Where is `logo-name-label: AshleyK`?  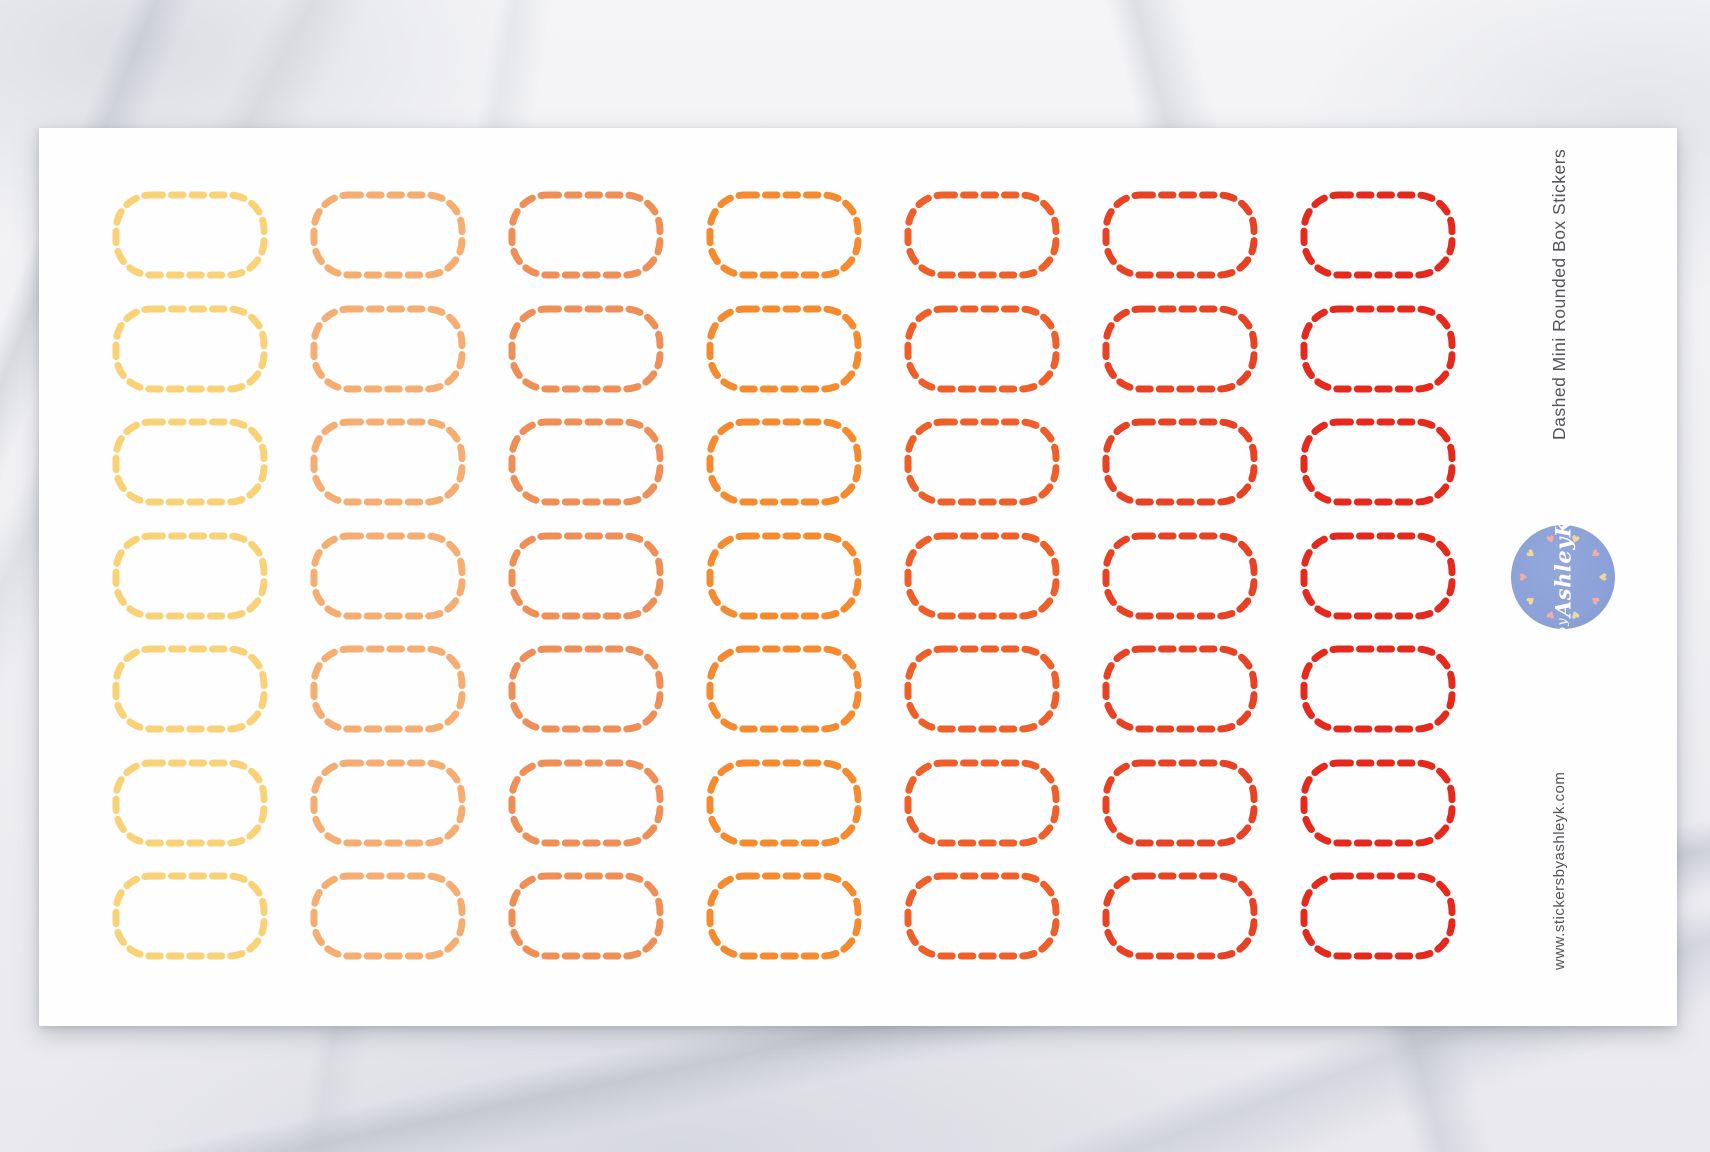
logo-name-label: AshleyK is located at coordinates (1563, 568).